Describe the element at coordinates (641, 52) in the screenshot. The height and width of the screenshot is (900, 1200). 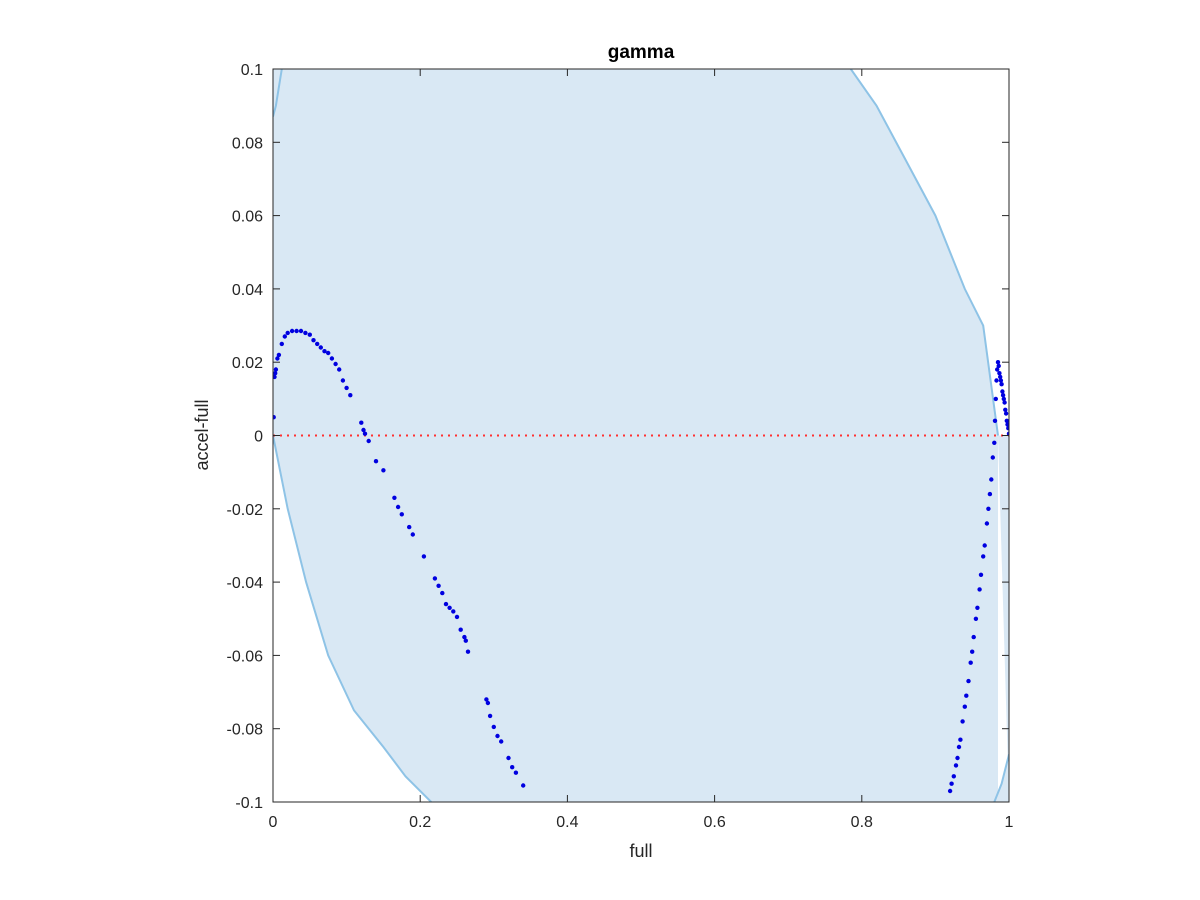
I see `chart-title: gamma` at that location.